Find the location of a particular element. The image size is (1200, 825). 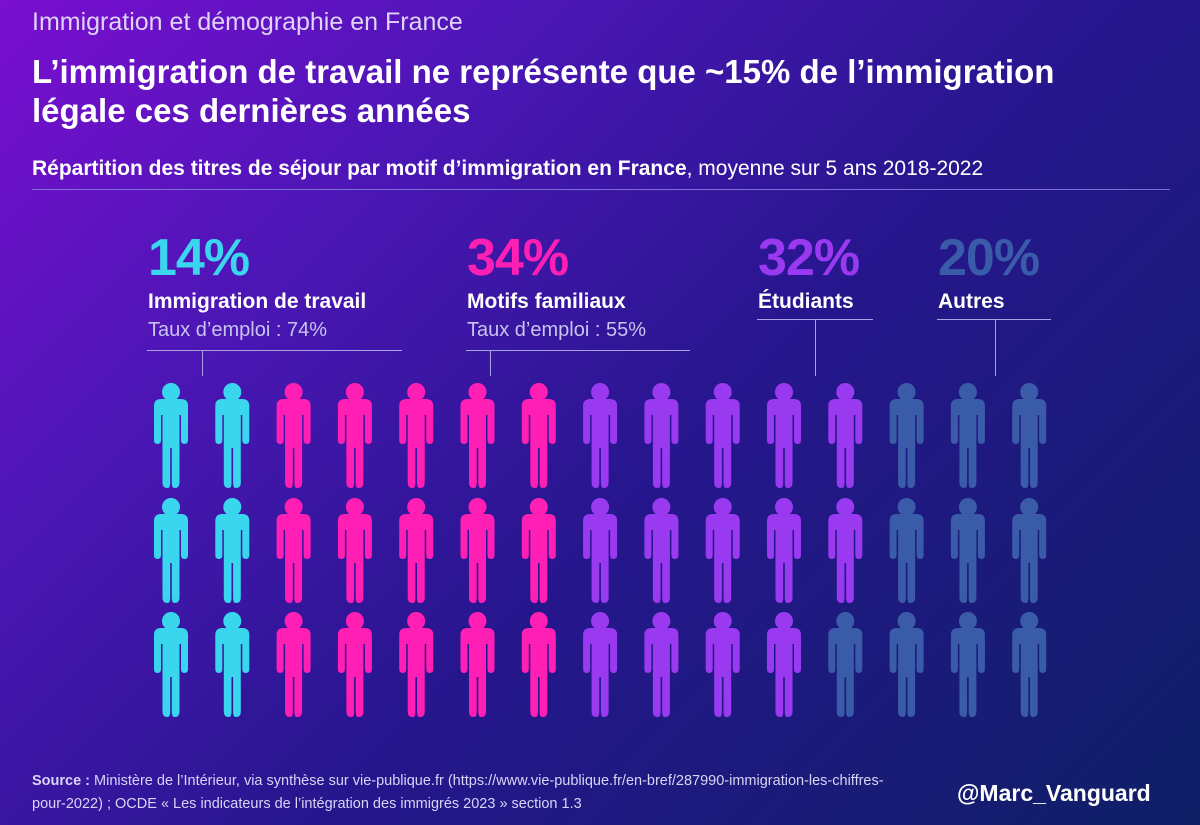

category-students-label: Étudiants is located at coordinates (806, 301).